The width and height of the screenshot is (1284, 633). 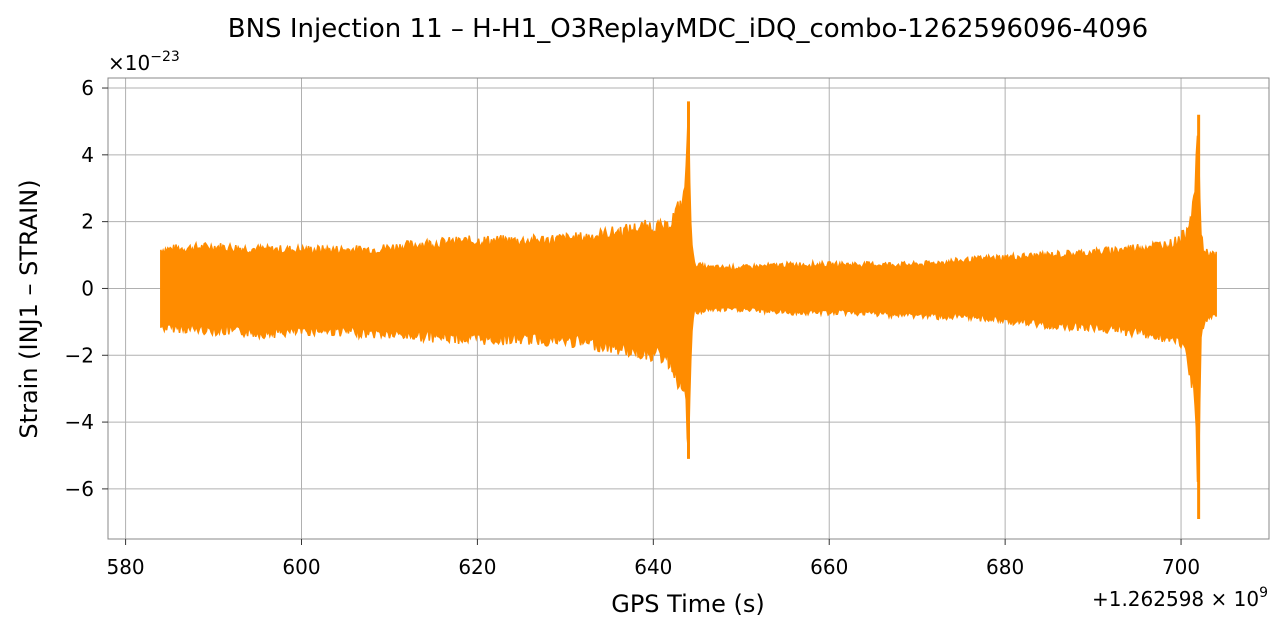 What do you see at coordinates (87, 155) in the screenshot?
I see `y-tick-label: 4` at bounding box center [87, 155].